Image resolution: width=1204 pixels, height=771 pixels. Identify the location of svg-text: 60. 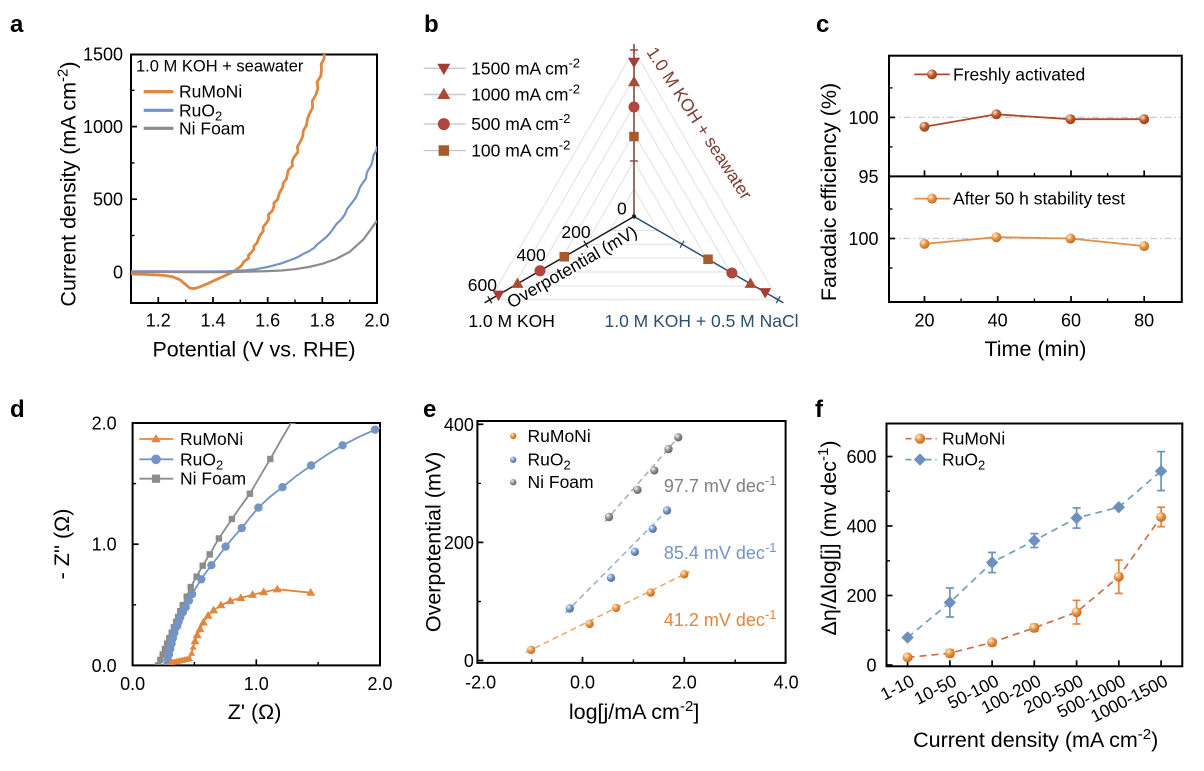
(1071, 321).